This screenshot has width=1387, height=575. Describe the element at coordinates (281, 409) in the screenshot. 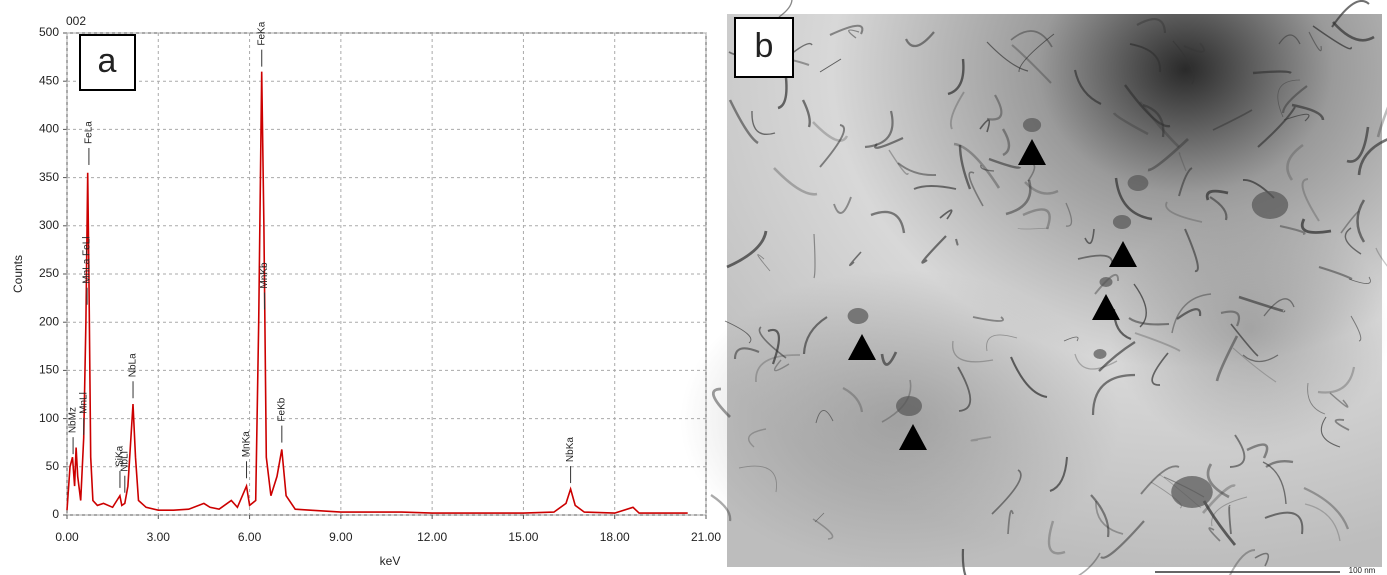

I see `peak-label: FeKb` at that location.